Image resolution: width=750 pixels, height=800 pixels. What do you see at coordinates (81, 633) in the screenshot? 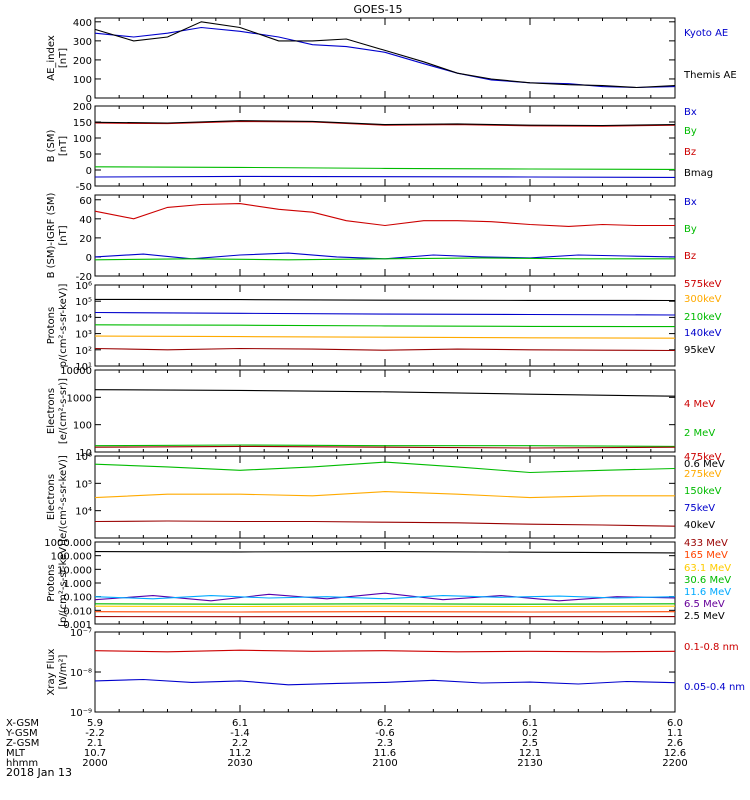
I see `y-tick-label: 10⁻⁷` at bounding box center [81, 633].